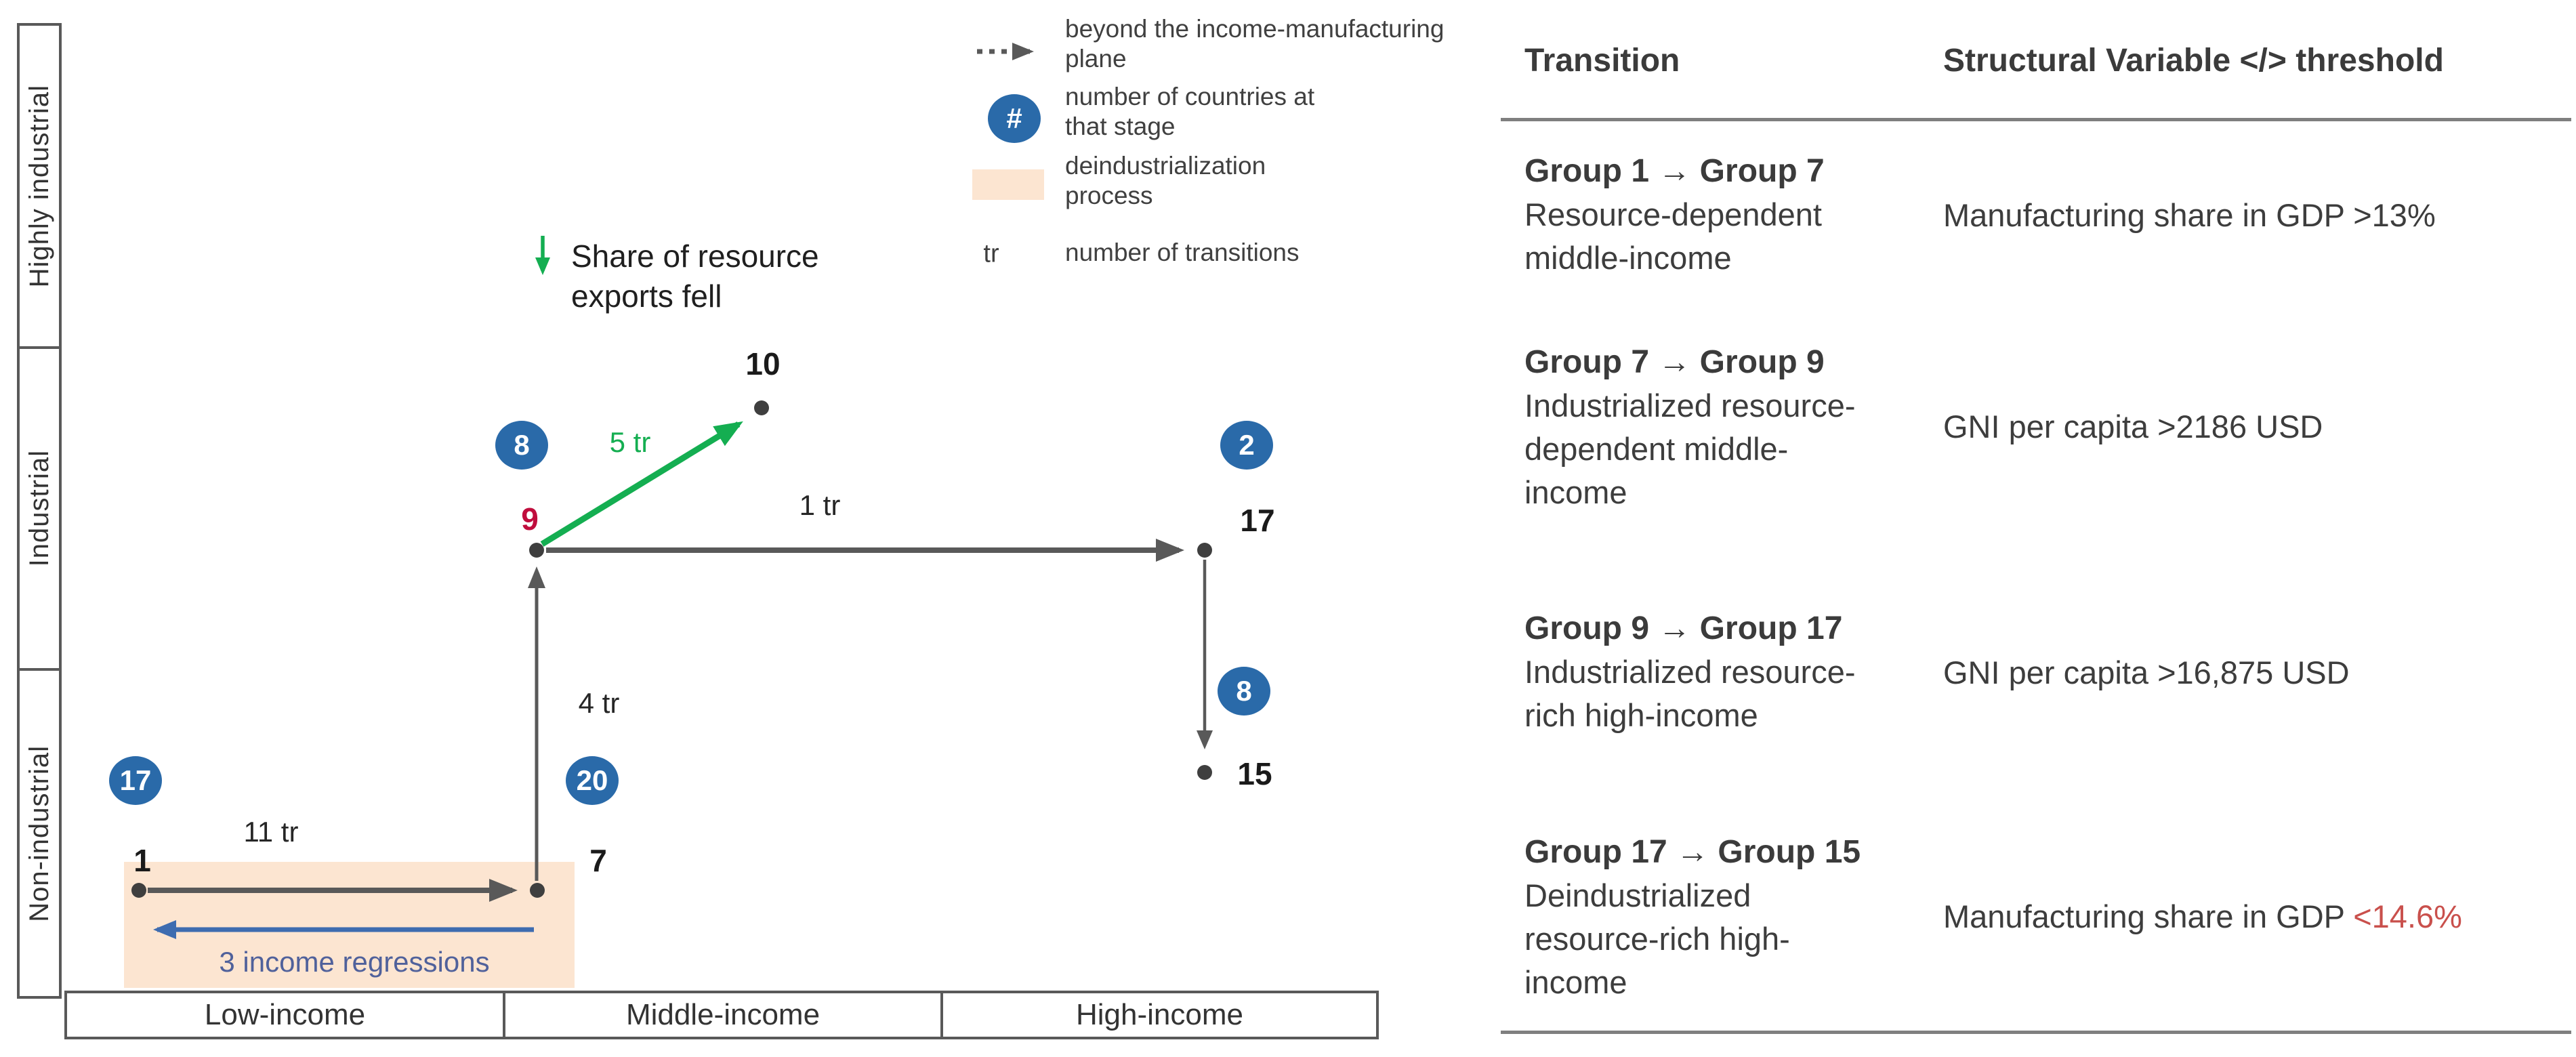  Describe the element at coordinates (695, 276) in the screenshot. I see `share-fell-annotation: Share of resource exports fell` at that location.